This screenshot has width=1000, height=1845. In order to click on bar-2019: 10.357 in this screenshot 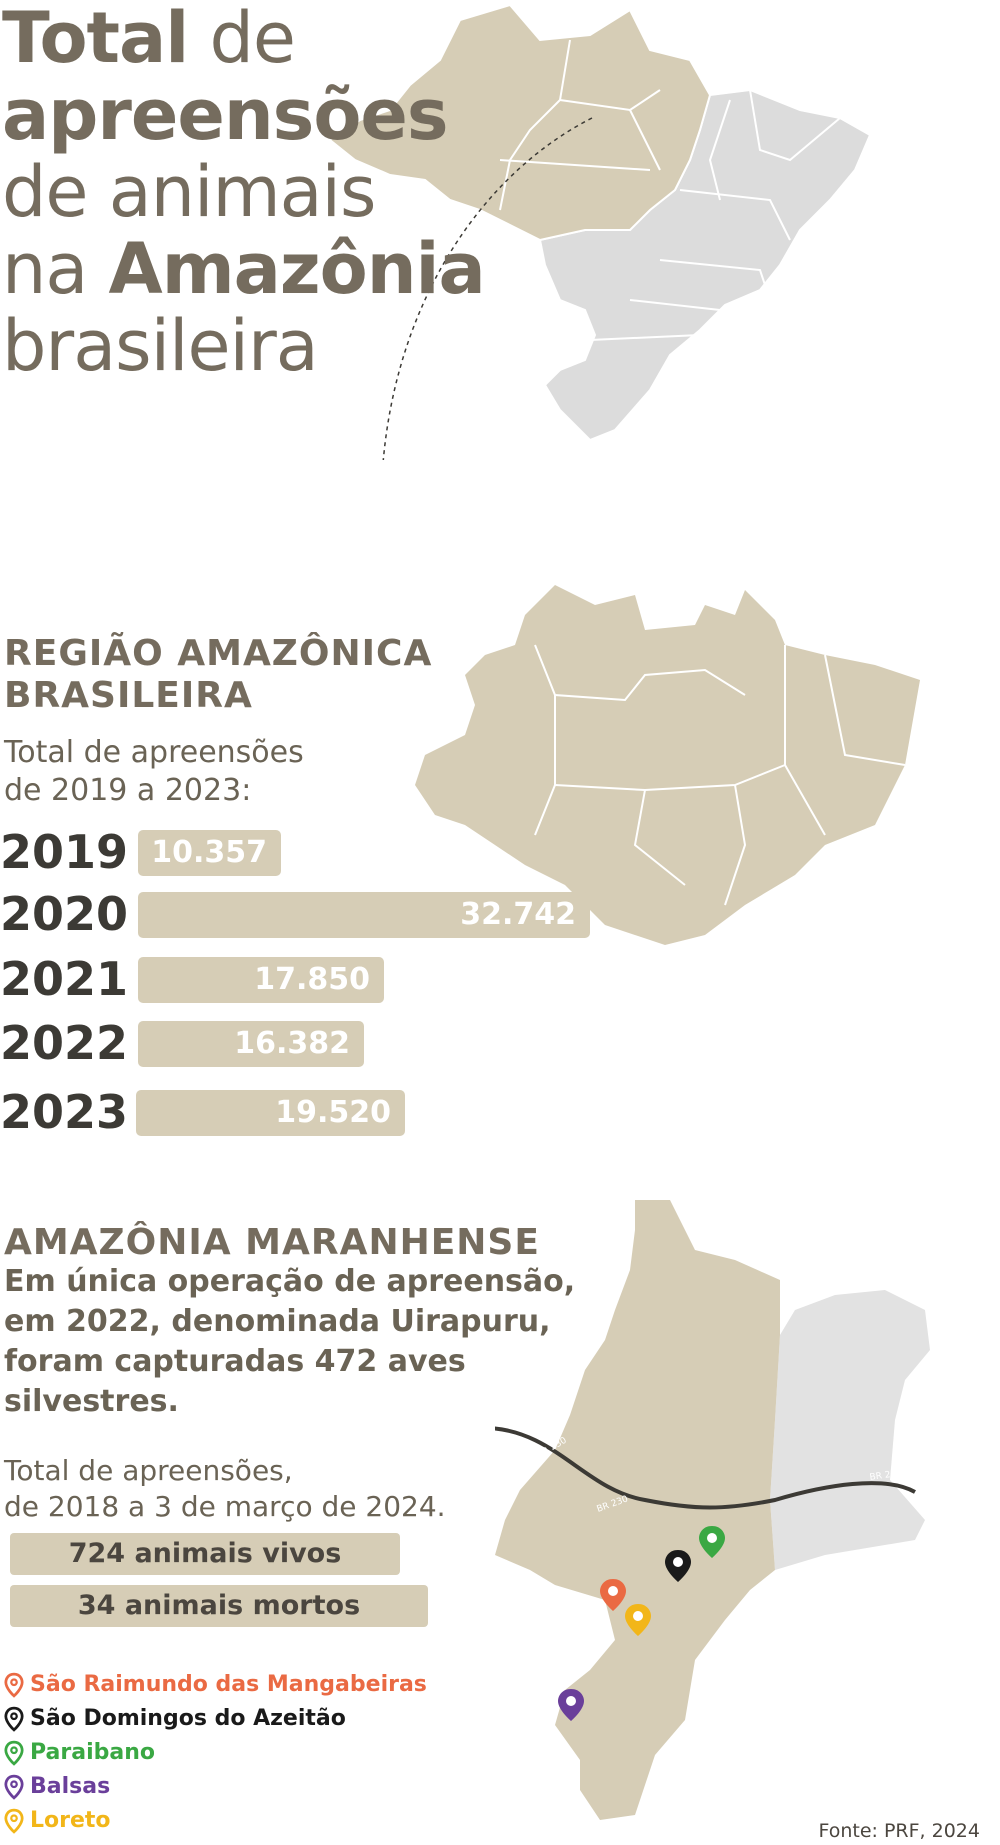, I will do `click(209, 853)`.